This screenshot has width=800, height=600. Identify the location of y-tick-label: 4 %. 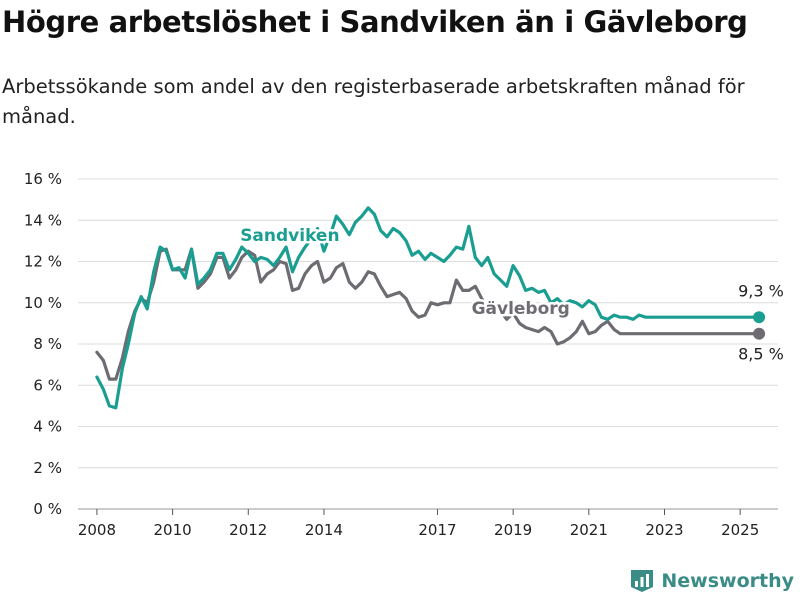
(47, 427).